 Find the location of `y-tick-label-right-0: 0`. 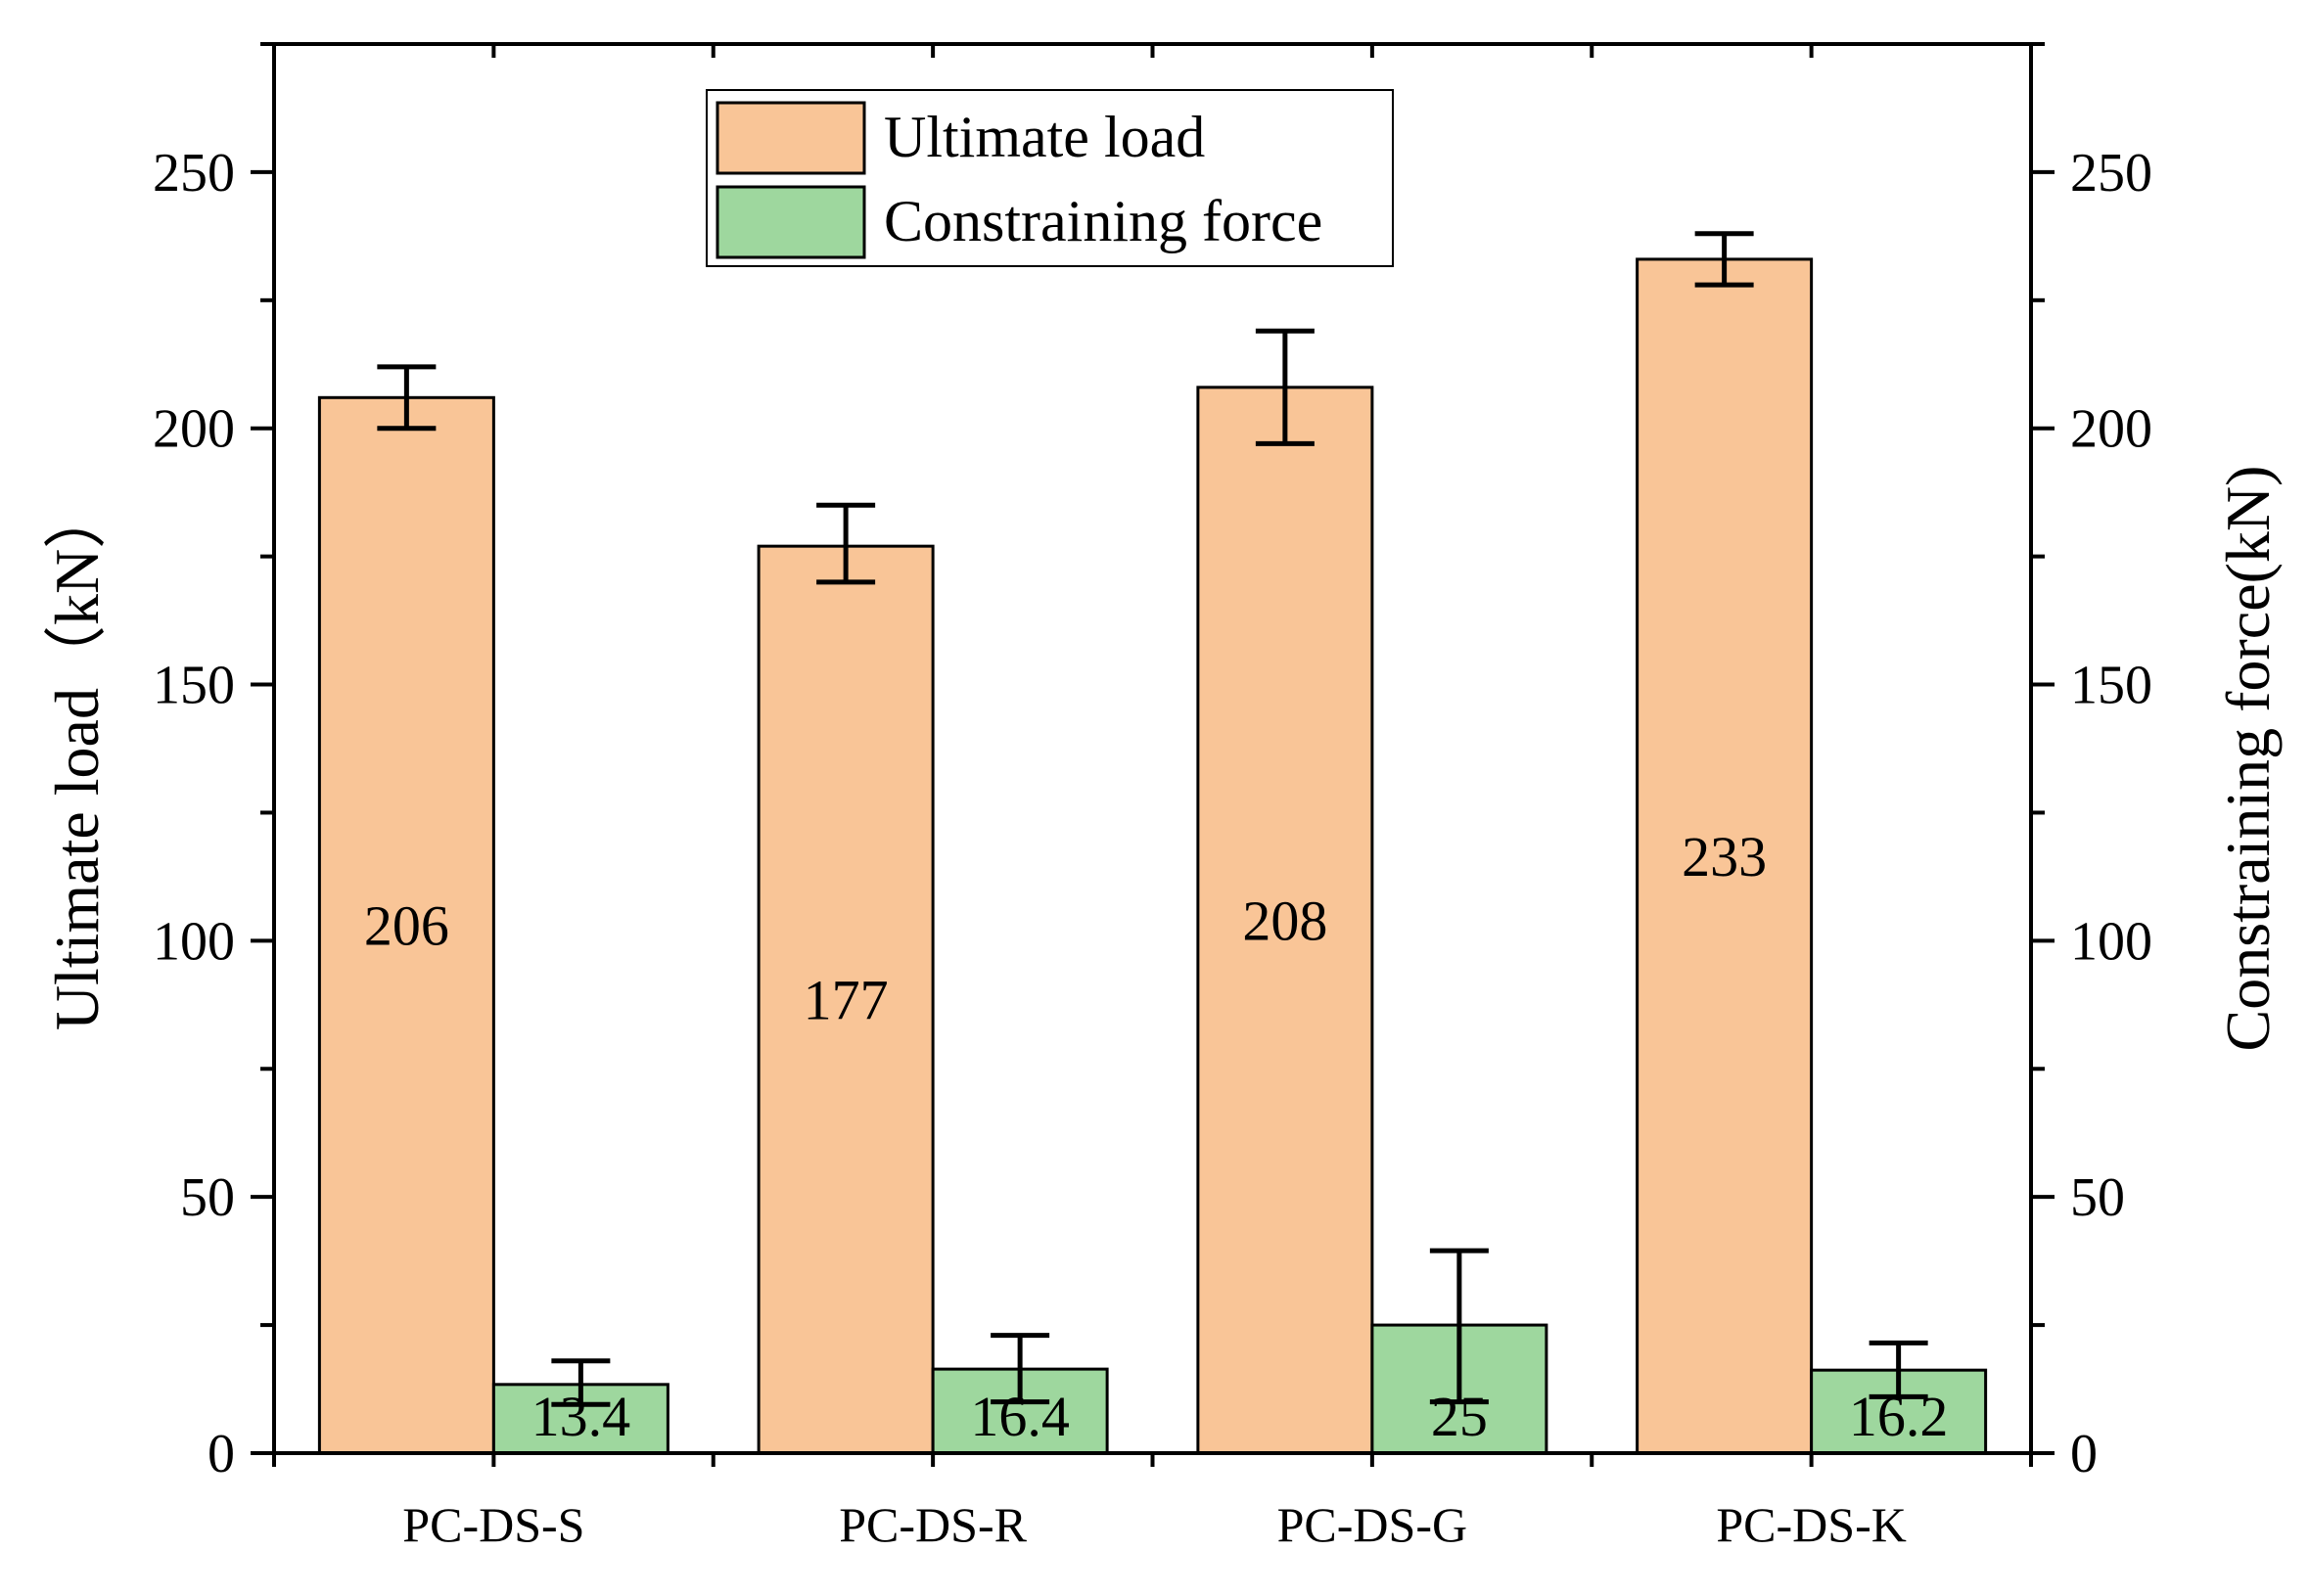

y-tick-label-right-0: 0 is located at coordinates (2084, 1454).